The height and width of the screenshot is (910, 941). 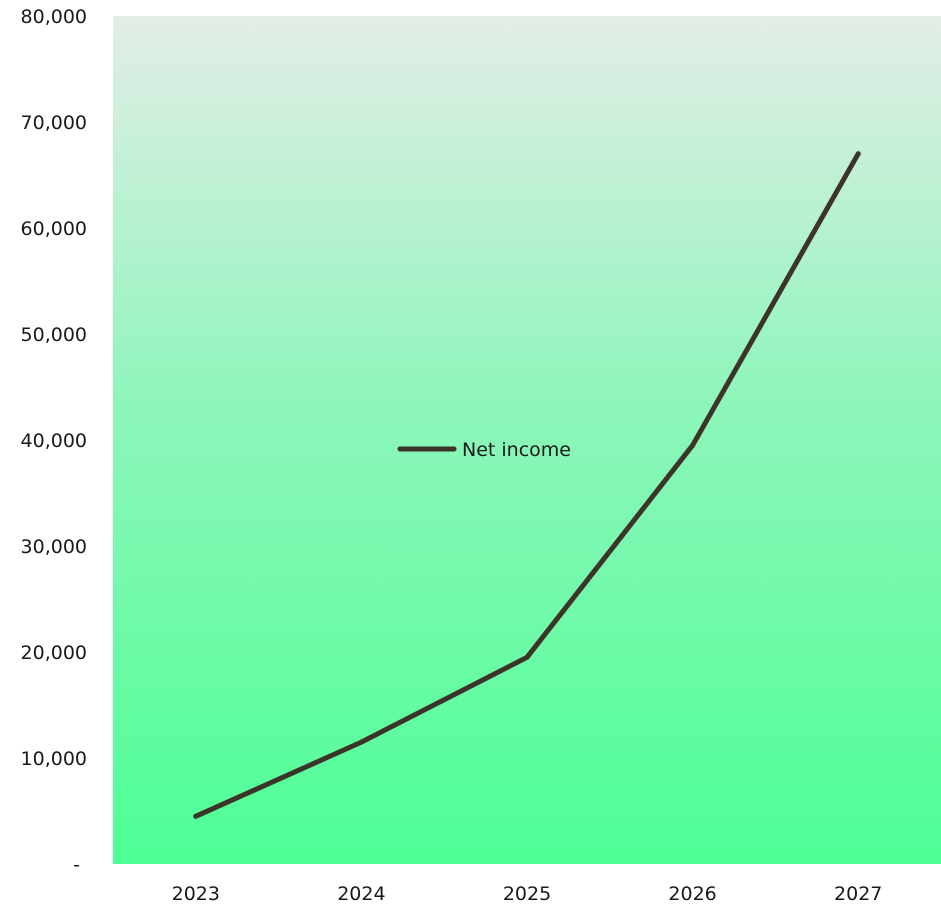 I want to click on x-tick-label: 2023, so click(x=196, y=894).